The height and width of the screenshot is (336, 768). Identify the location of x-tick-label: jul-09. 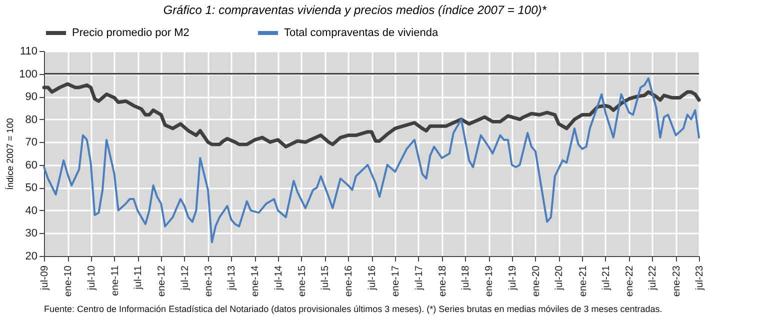
(45, 278).